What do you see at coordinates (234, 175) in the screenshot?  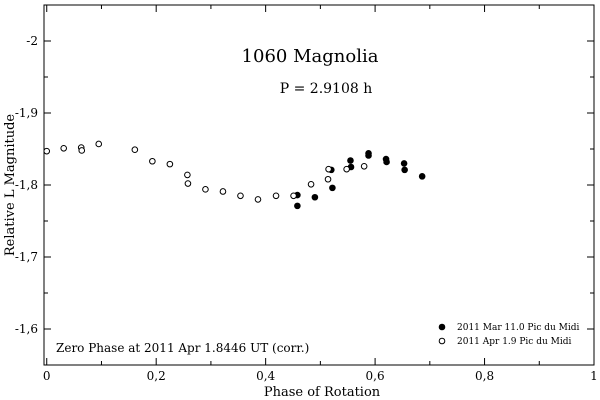 I see `data-marks` at bounding box center [234, 175].